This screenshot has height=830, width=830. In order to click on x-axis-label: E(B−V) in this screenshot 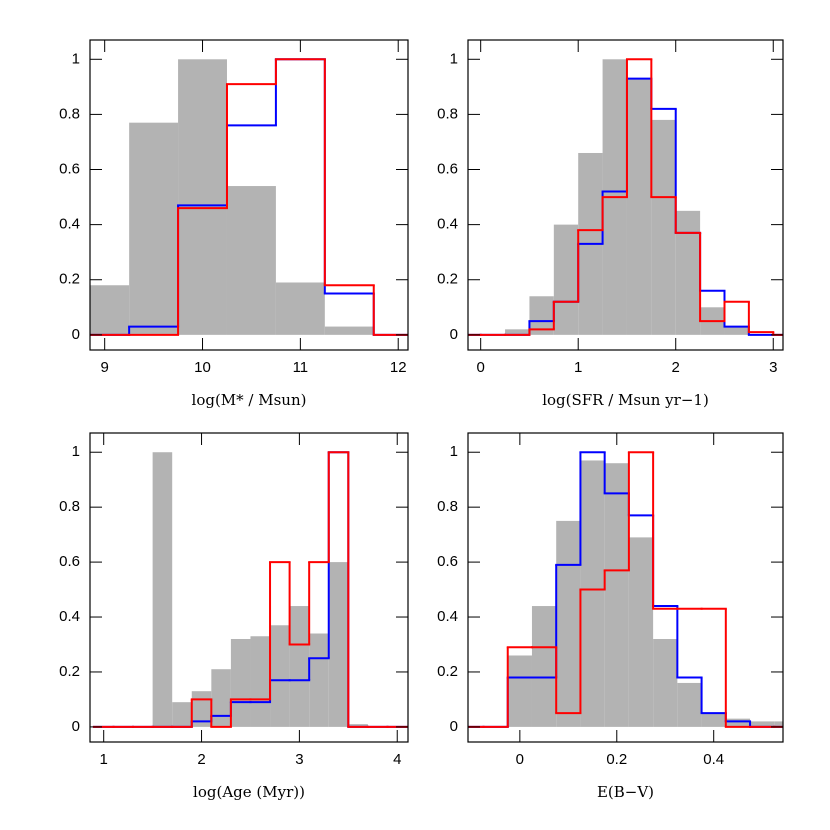, I will do `click(625, 792)`.